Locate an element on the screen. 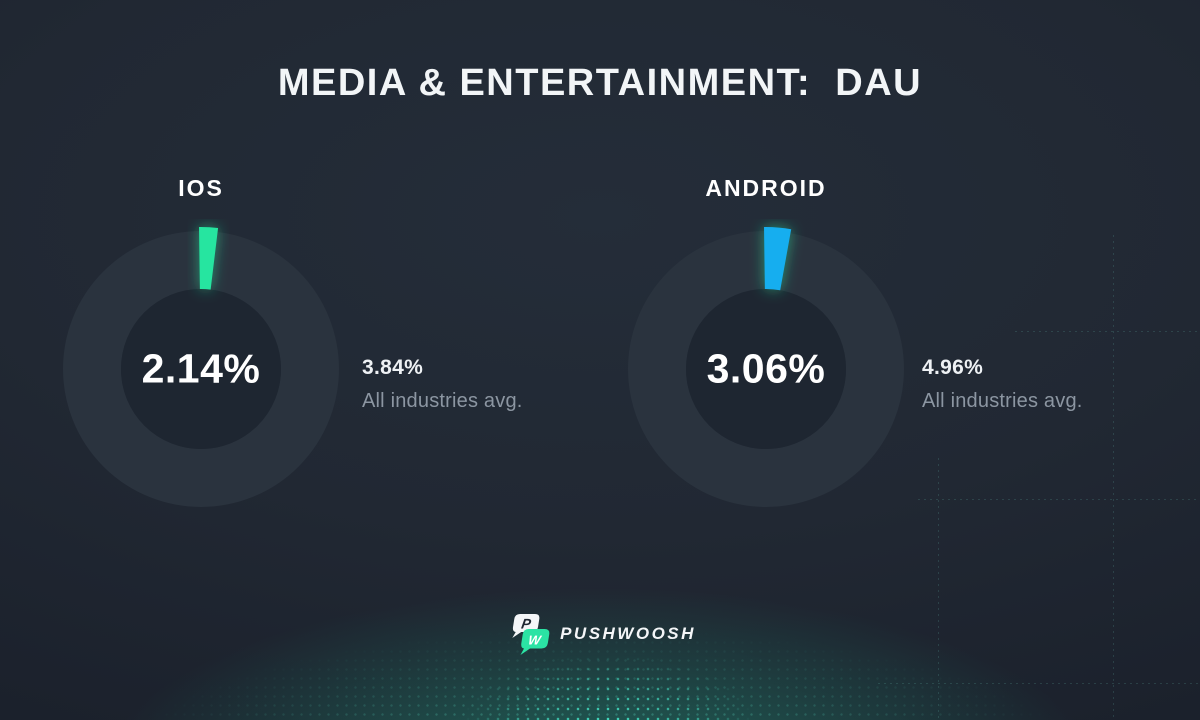  donut-chart-android is located at coordinates (766, 366).